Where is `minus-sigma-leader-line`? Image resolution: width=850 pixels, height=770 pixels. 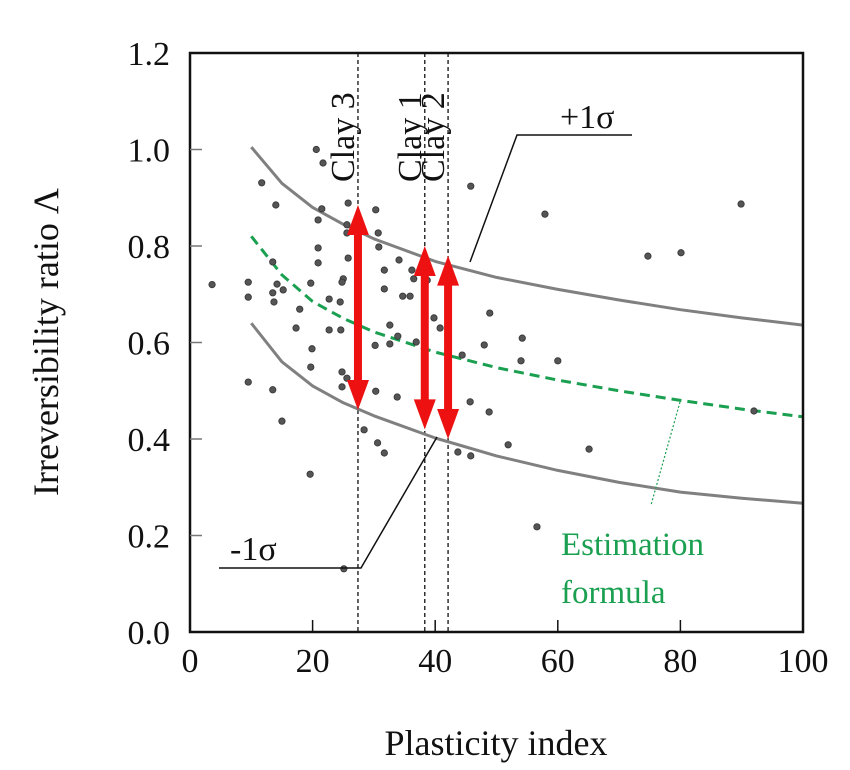
minus-sigma-leader-line is located at coordinates (328, 502).